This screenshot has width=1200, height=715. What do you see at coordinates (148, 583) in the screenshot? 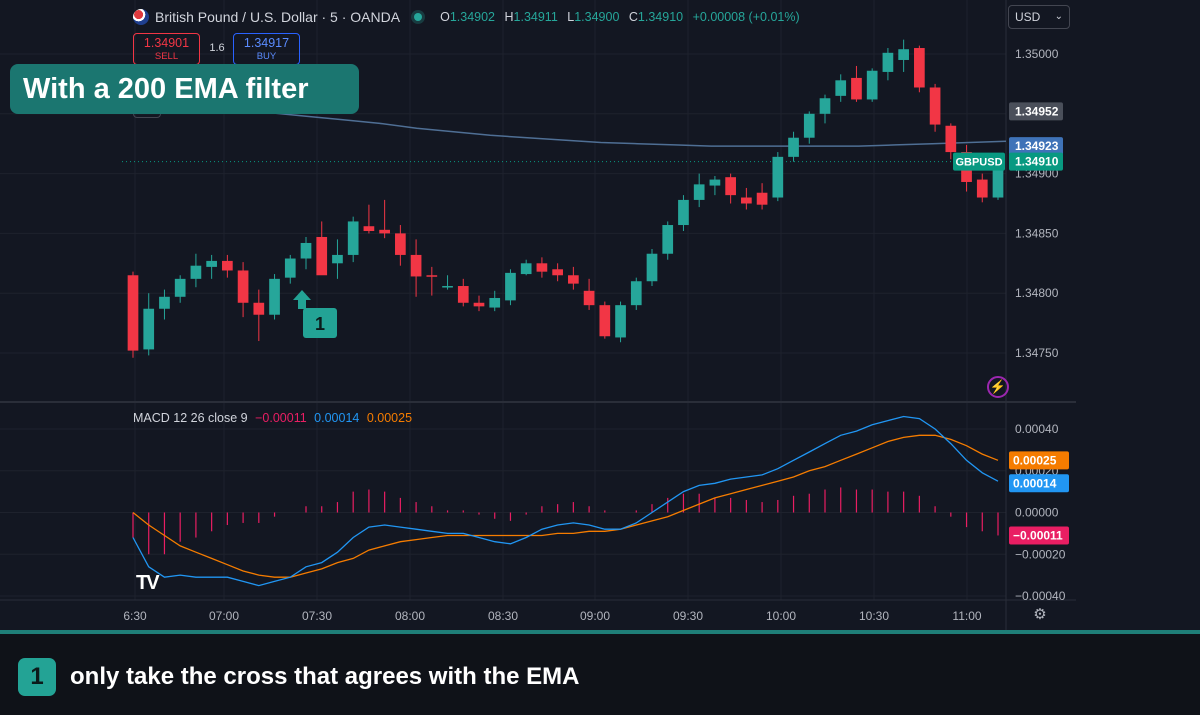
I see `tradingview-logo-icon: TV` at bounding box center [148, 583].